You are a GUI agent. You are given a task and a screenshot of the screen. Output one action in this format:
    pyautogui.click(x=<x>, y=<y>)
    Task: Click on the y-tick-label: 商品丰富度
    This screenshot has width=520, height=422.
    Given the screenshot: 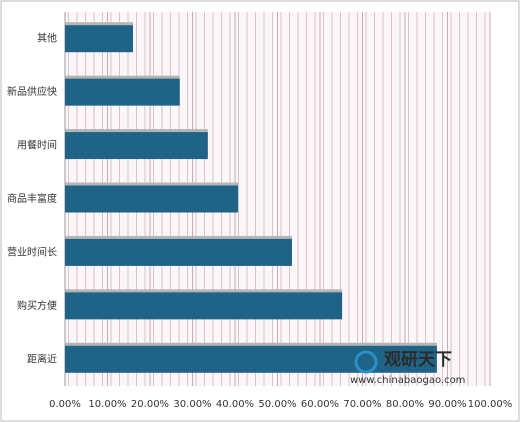 What is the action you would take?
    pyautogui.click(x=32, y=198)
    